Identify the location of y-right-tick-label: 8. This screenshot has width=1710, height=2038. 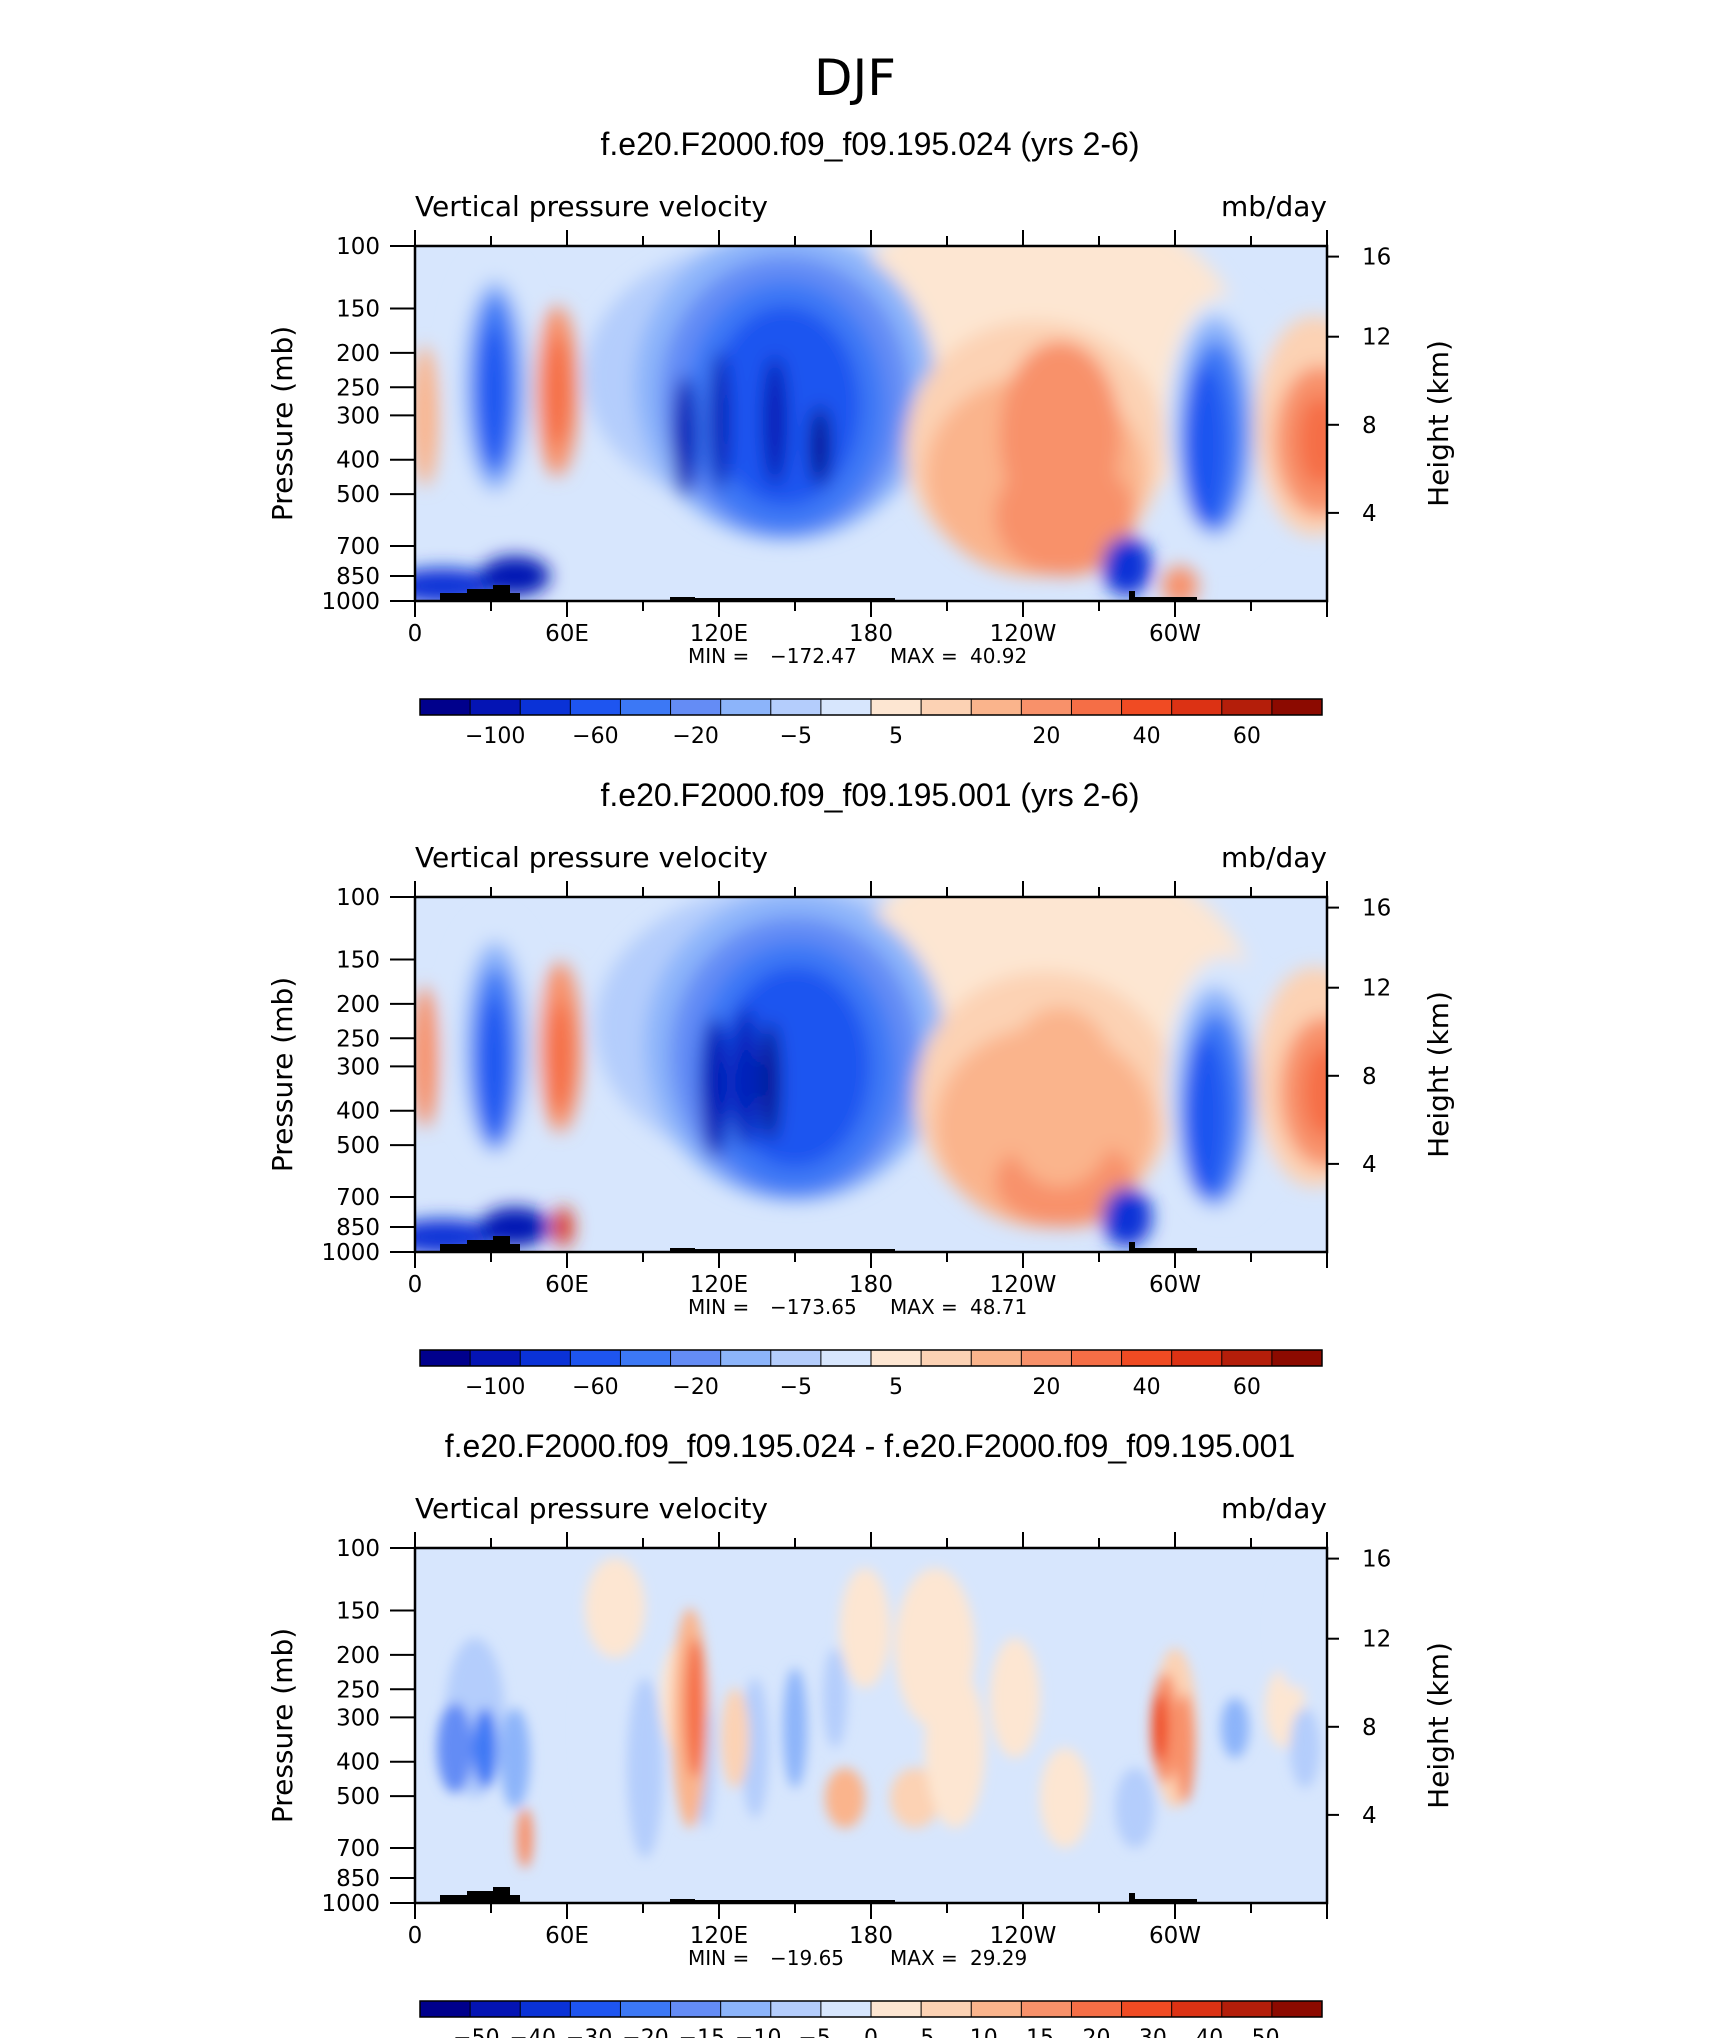
(1369, 1077).